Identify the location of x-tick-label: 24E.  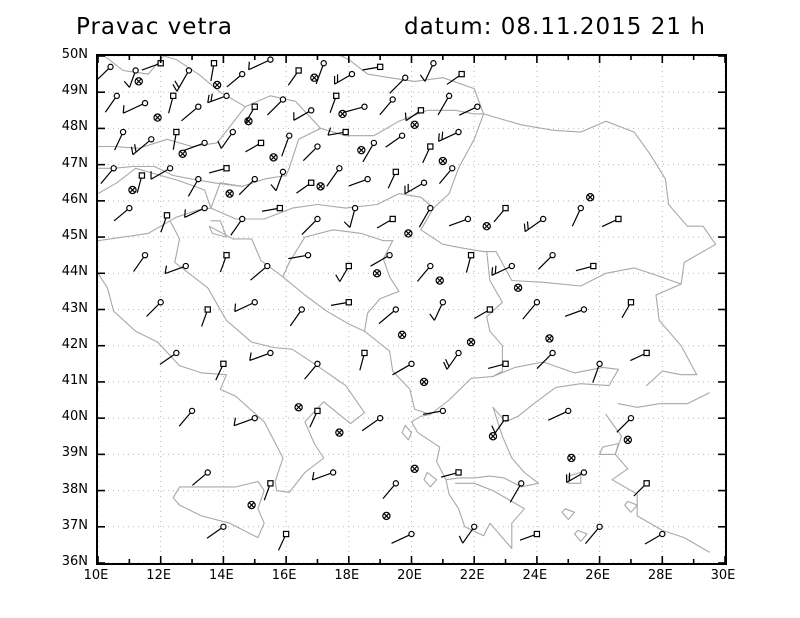
(535, 575).